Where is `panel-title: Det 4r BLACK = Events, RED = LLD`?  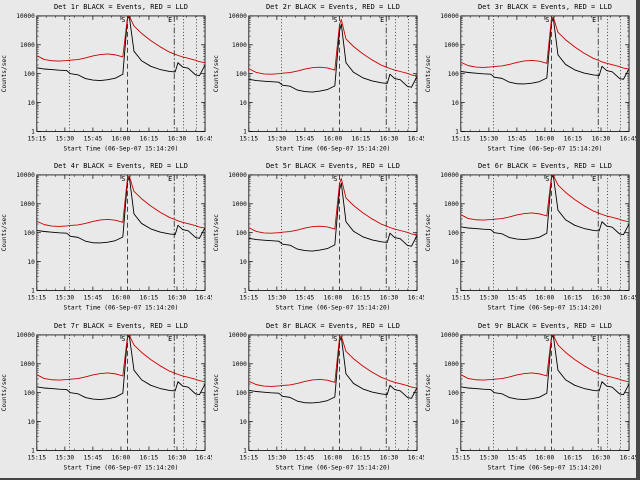
panel-title: Det 4r BLACK = Events, RED = LLD is located at coordinates (121, 166).